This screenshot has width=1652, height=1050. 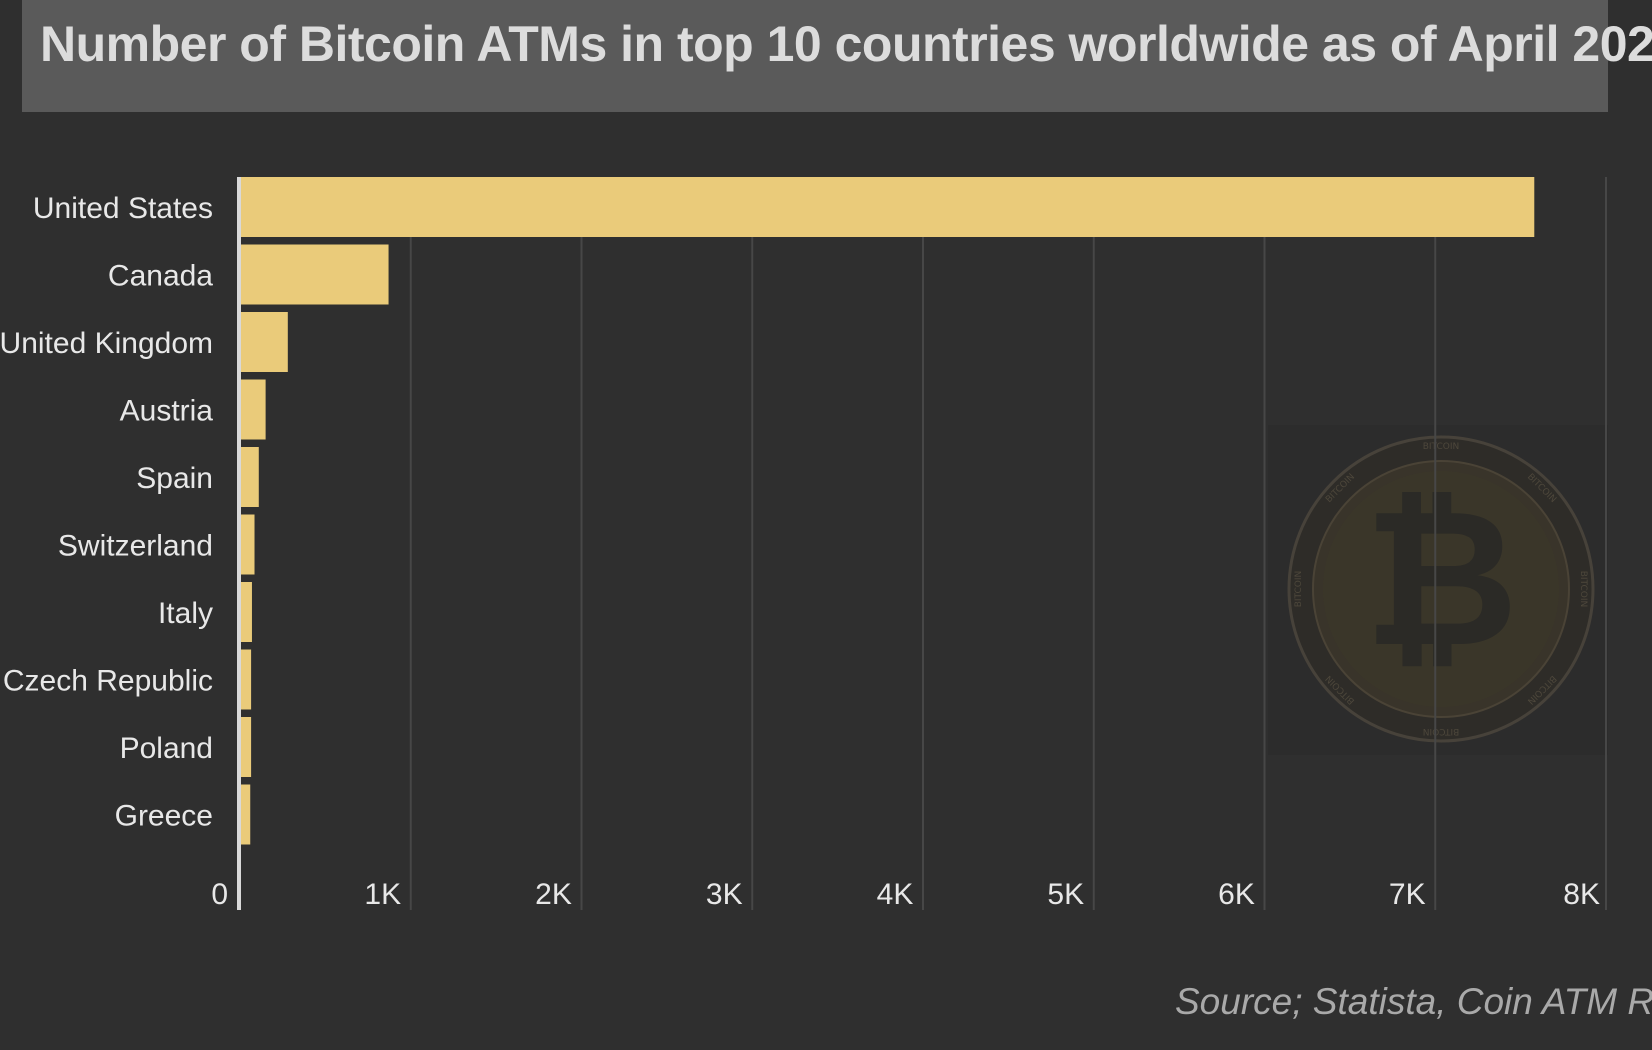 What do you see at coordinates (724, 894) in the screenshot?
I see `tick-label: 3K` at bounding box center [724, 894].